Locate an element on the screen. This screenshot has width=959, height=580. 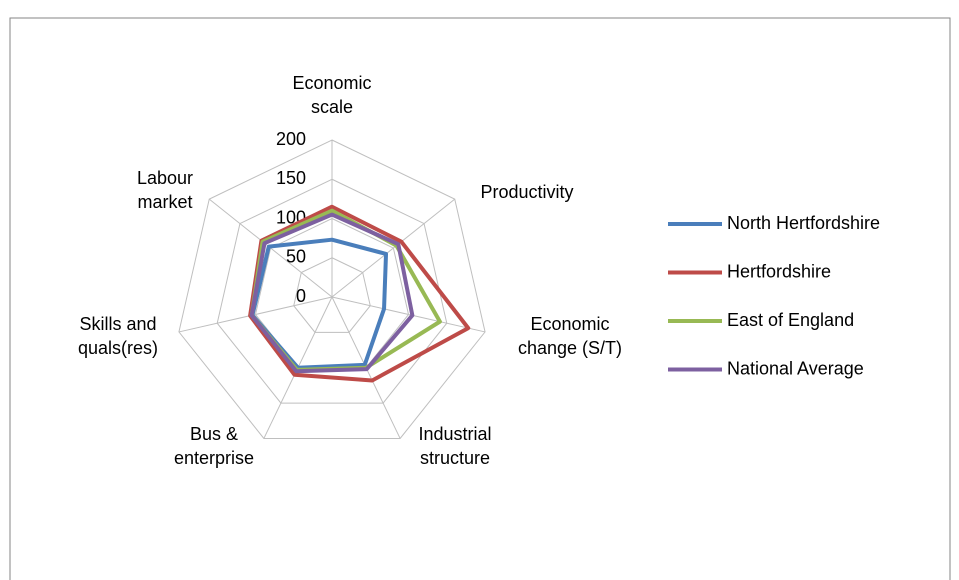
category-label: Productivity is located at coordinates (527, 192).